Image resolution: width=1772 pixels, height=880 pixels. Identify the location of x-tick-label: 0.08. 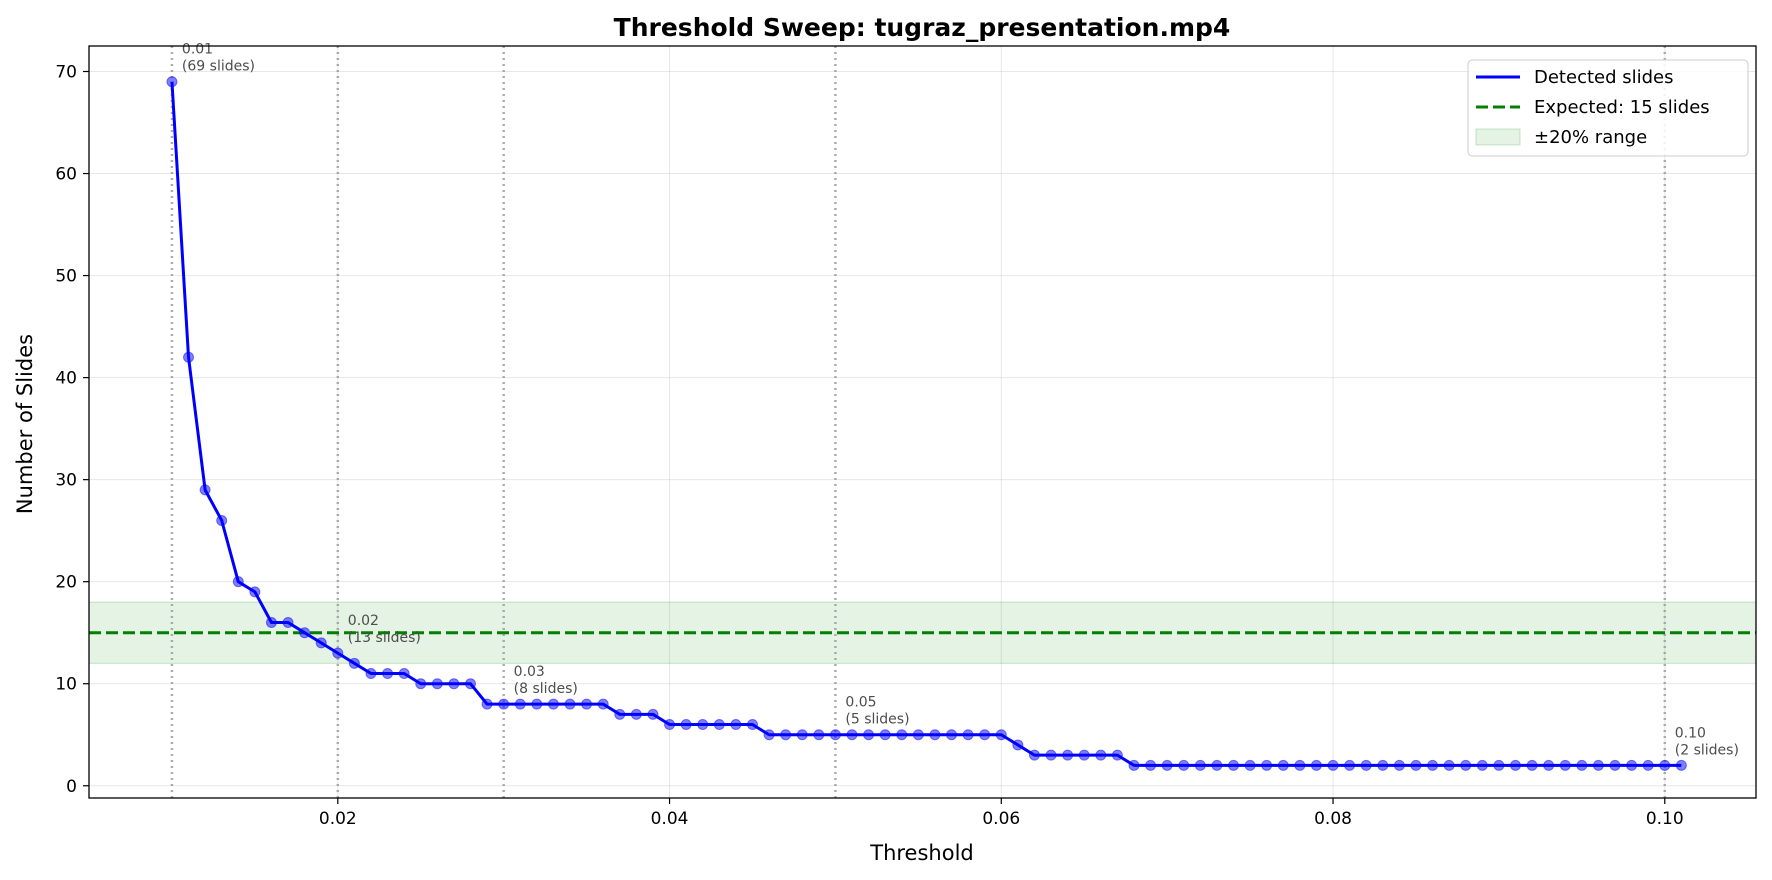
(1333, 819).